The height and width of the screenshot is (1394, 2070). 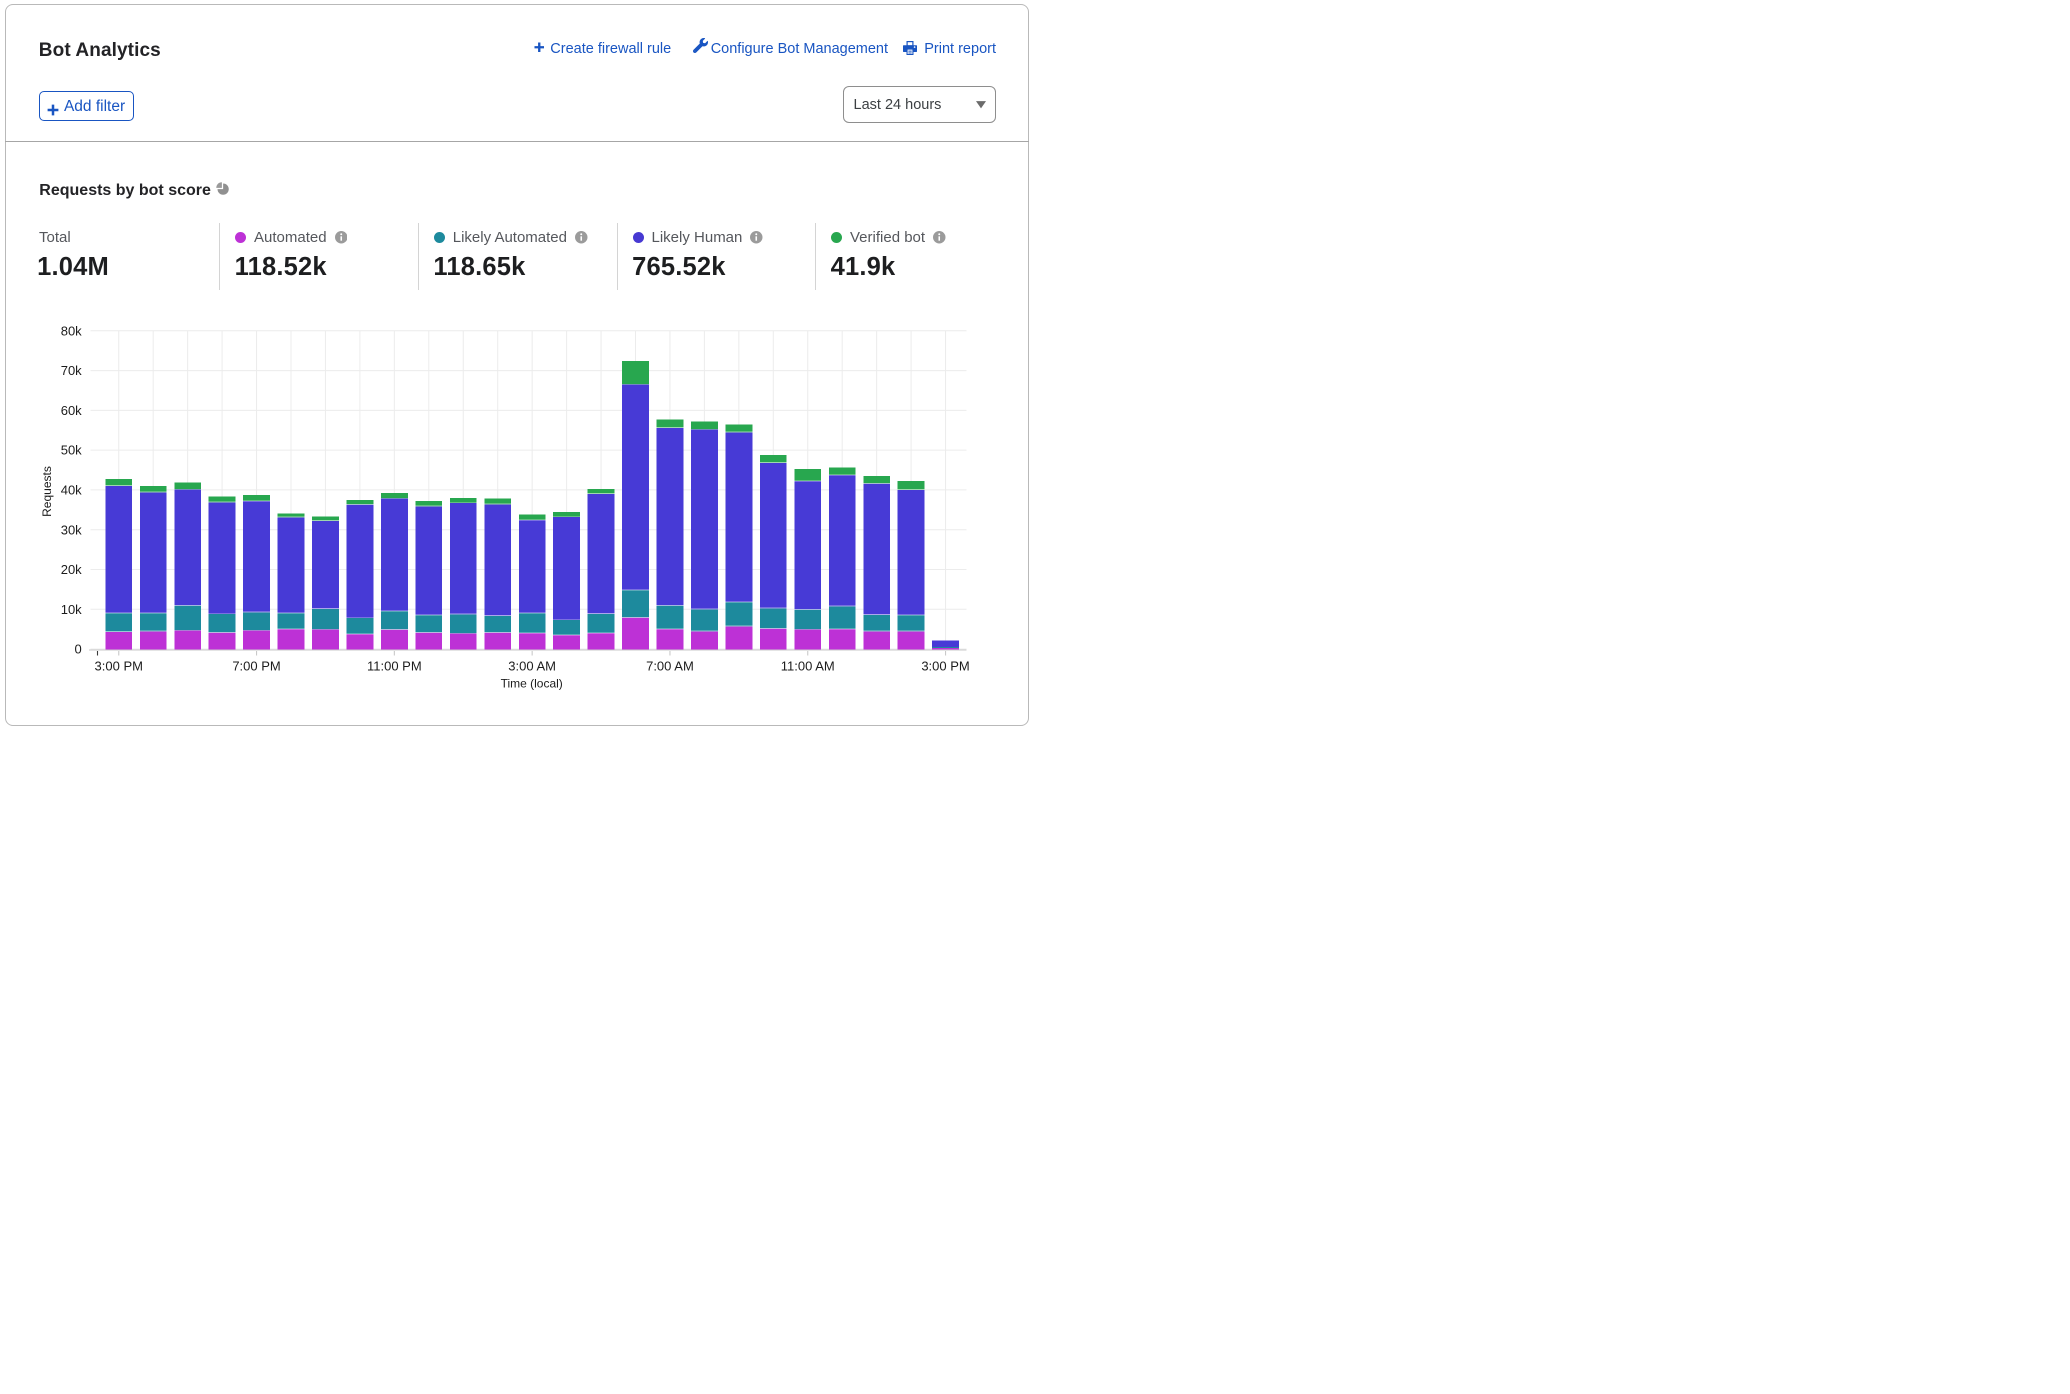 What do you see at coordinates (71, 490) in the screenshot?
I see `svg-text: 40k` at bounding box center [71, 490].